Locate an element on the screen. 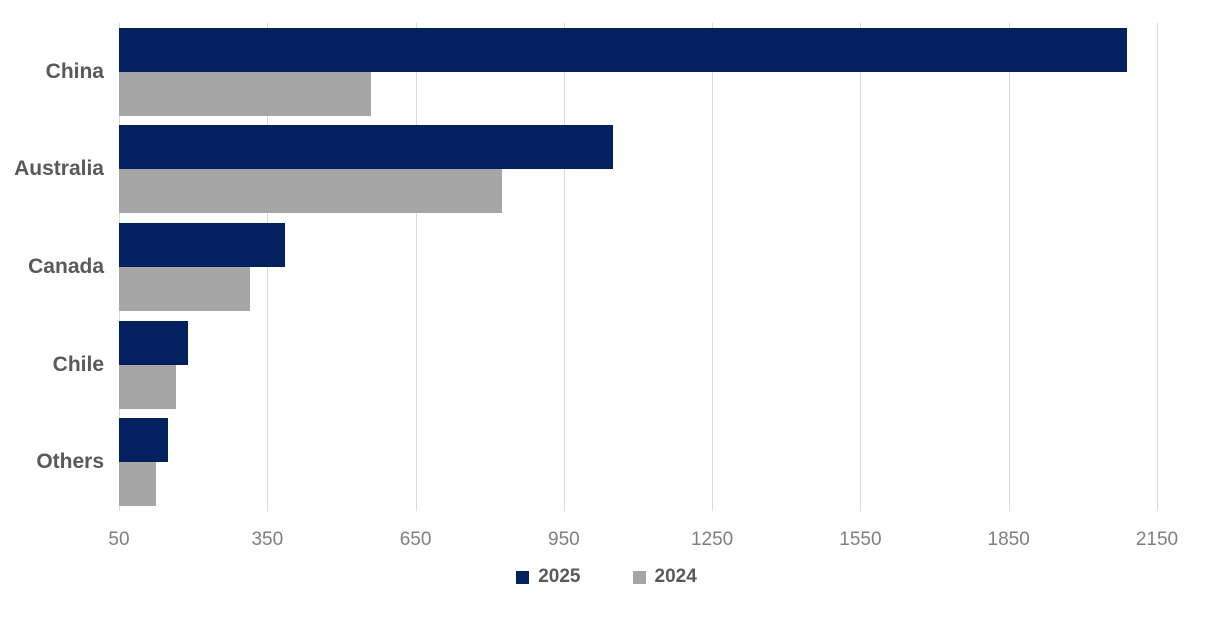 This screenshot has height=621, width=1213. bar-2024-canada is located at coordinates (184, 289).